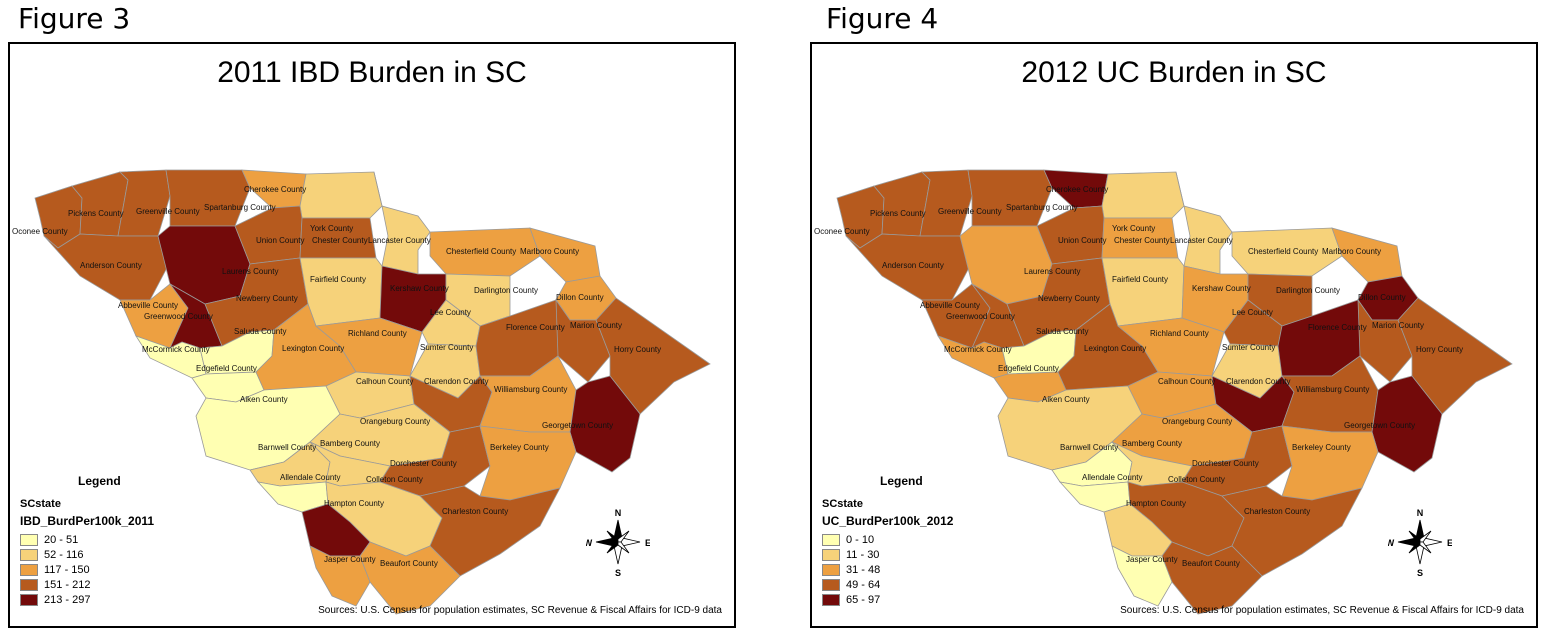 The image size is (1544, 638). What do you see at coordinates (1258, 381) in the screenshot?
I see `county-label: Clarendon County` at bounding box center [1258, 381].